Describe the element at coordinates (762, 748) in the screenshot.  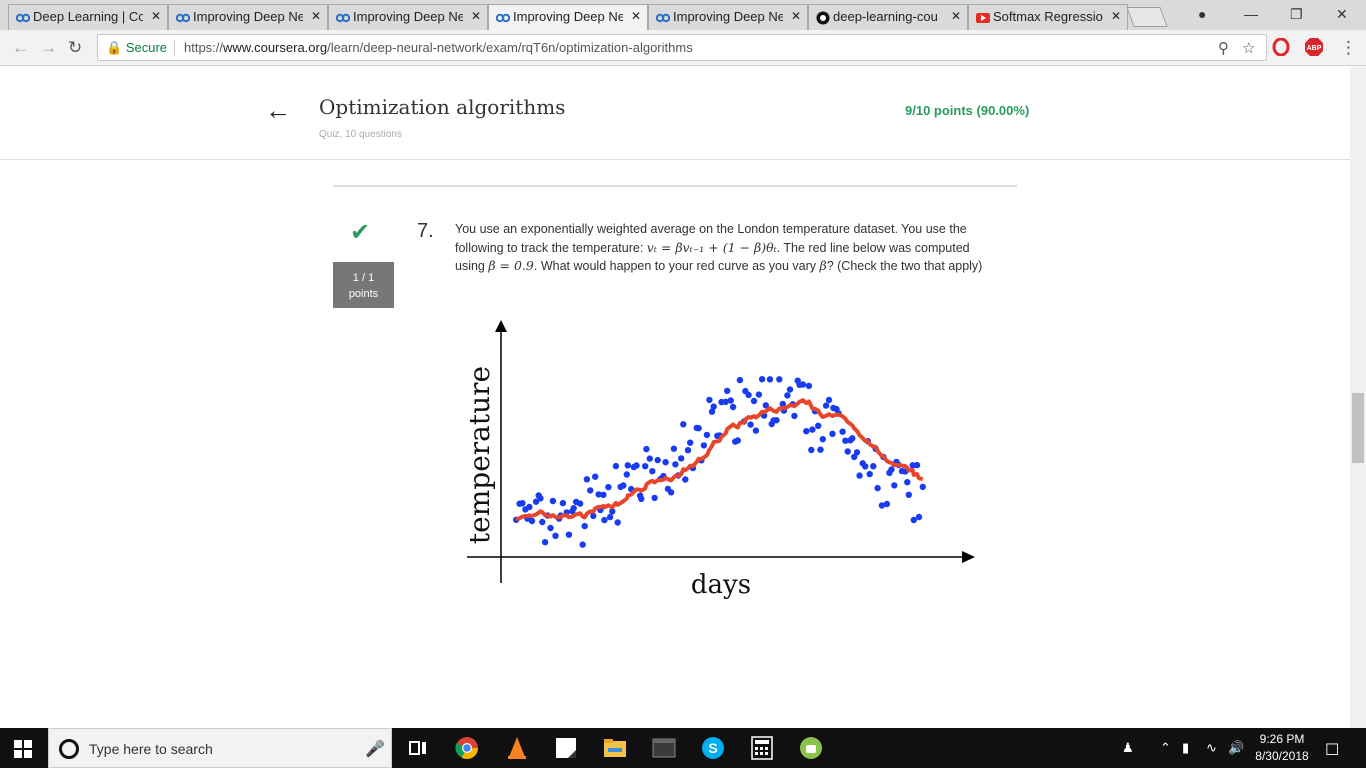
I see `calculator-icon` at that location.